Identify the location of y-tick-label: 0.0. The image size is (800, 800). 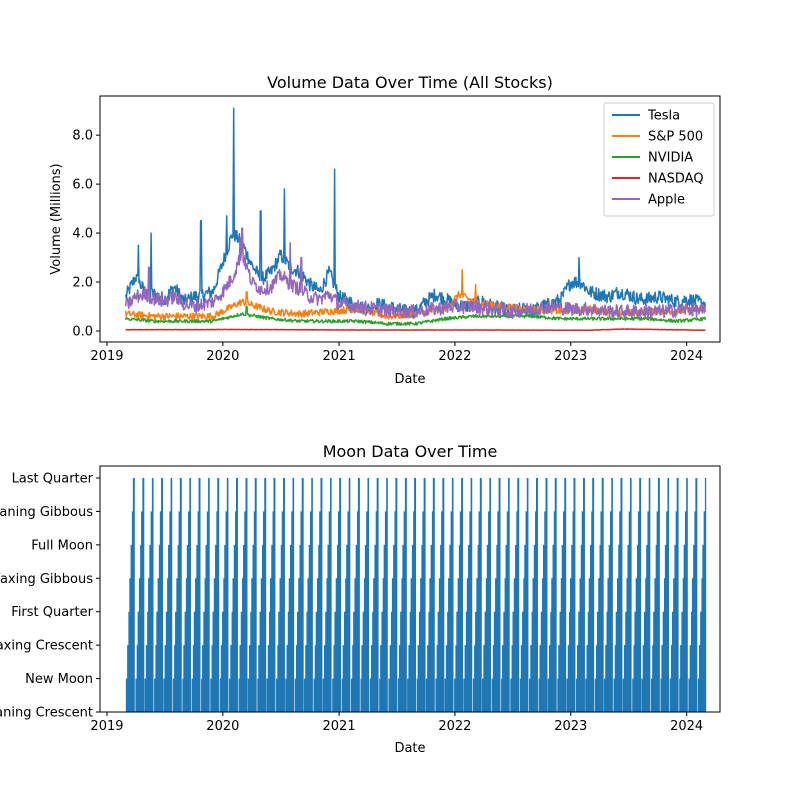
(82, 331).